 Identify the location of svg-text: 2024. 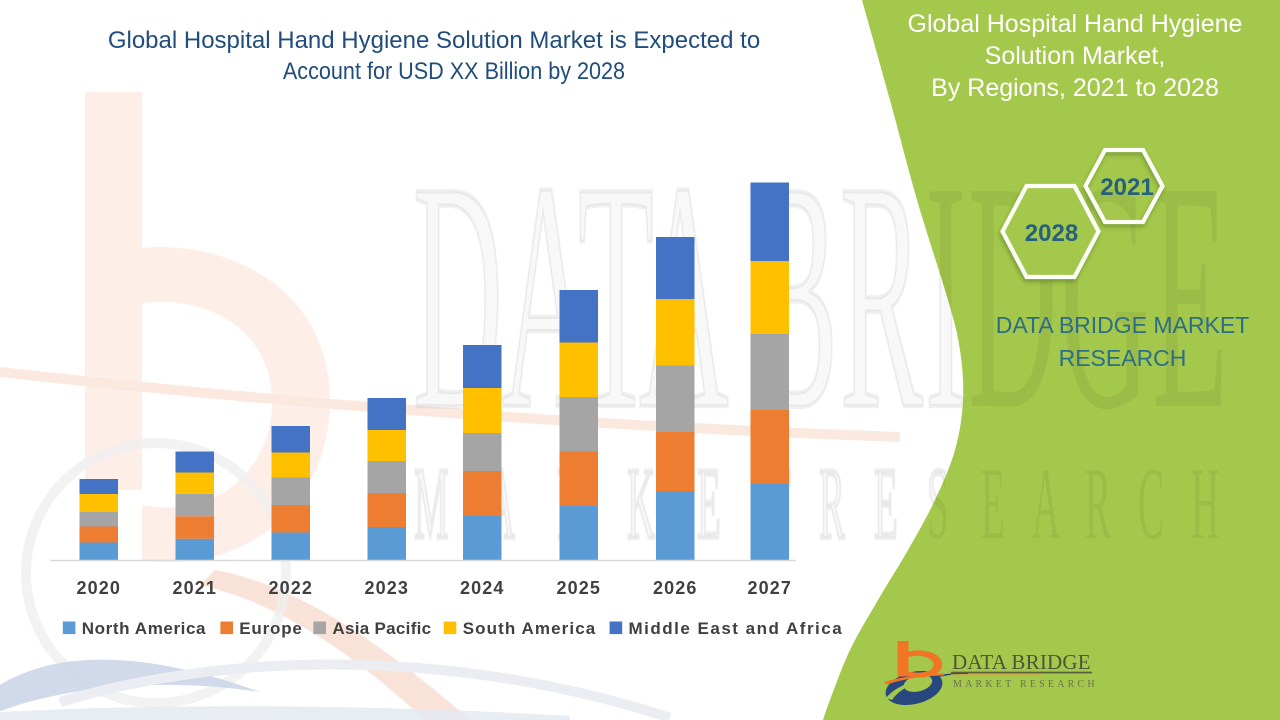
(482, 588).